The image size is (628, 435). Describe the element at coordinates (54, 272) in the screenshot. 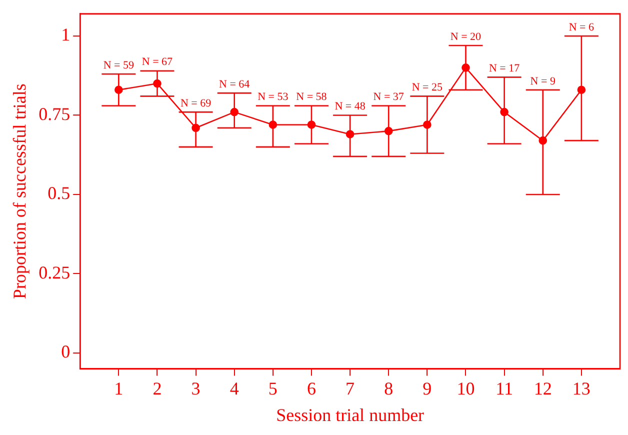

I see `y-tick-label: 0.25` at that location.